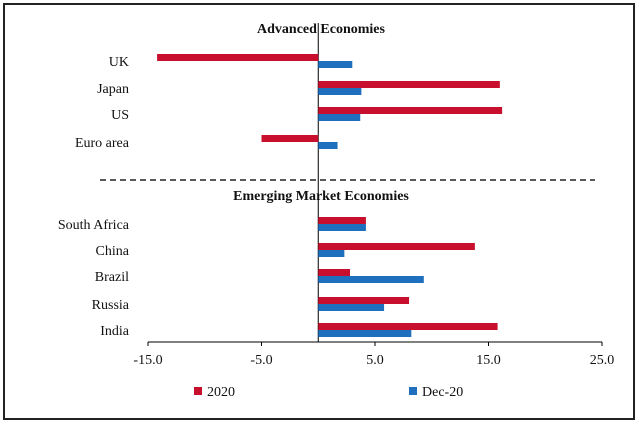  I want to click on x-tick-label: -15.0, so click(147, 360).